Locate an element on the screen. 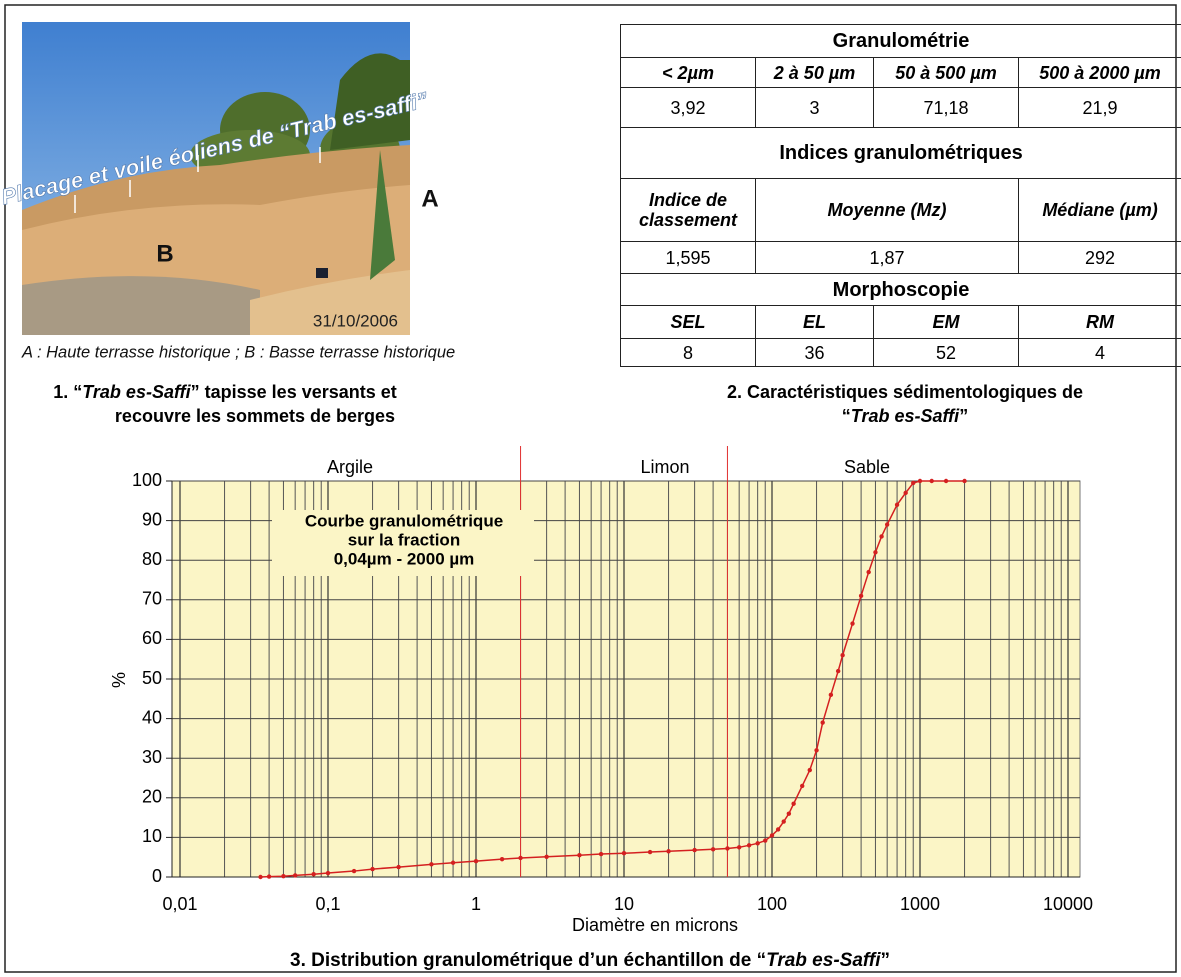 This screenshot has height=977, width=1181. table-row: Morphoscopie is located at coordinates (900, 289).